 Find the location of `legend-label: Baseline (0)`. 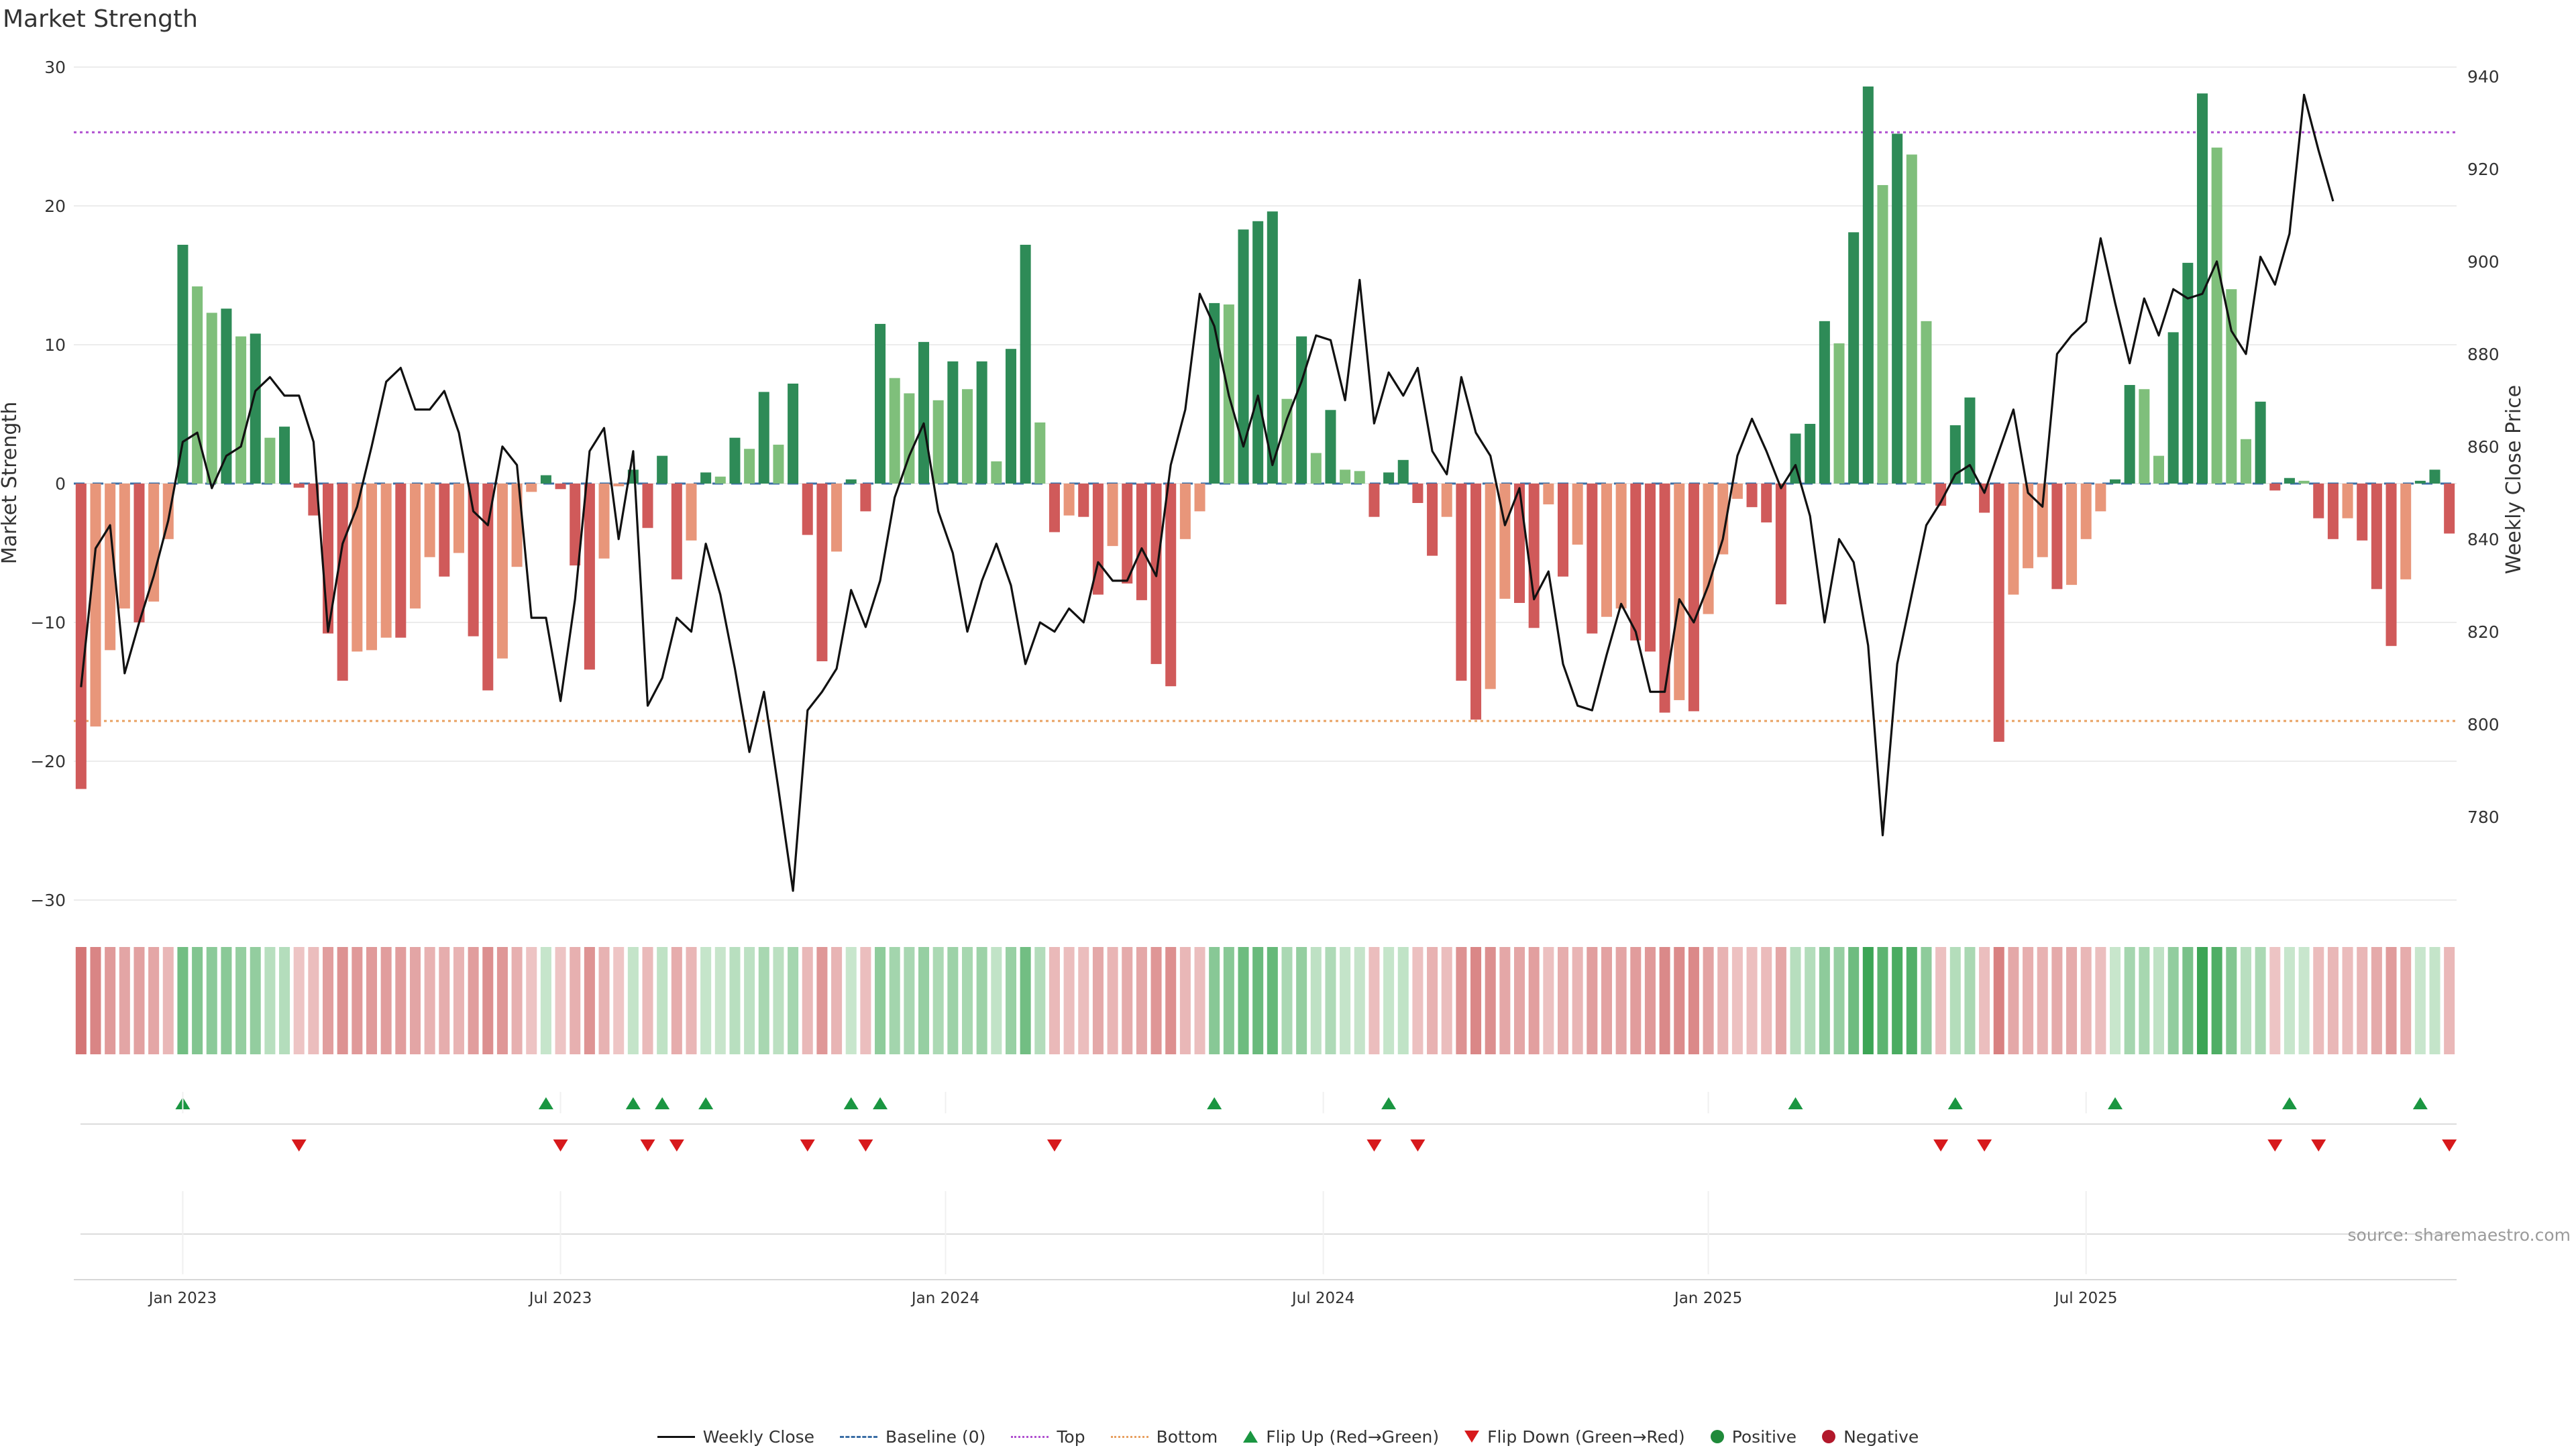

legend-label: Baseline (0) is located at coordinates (935, 1437).